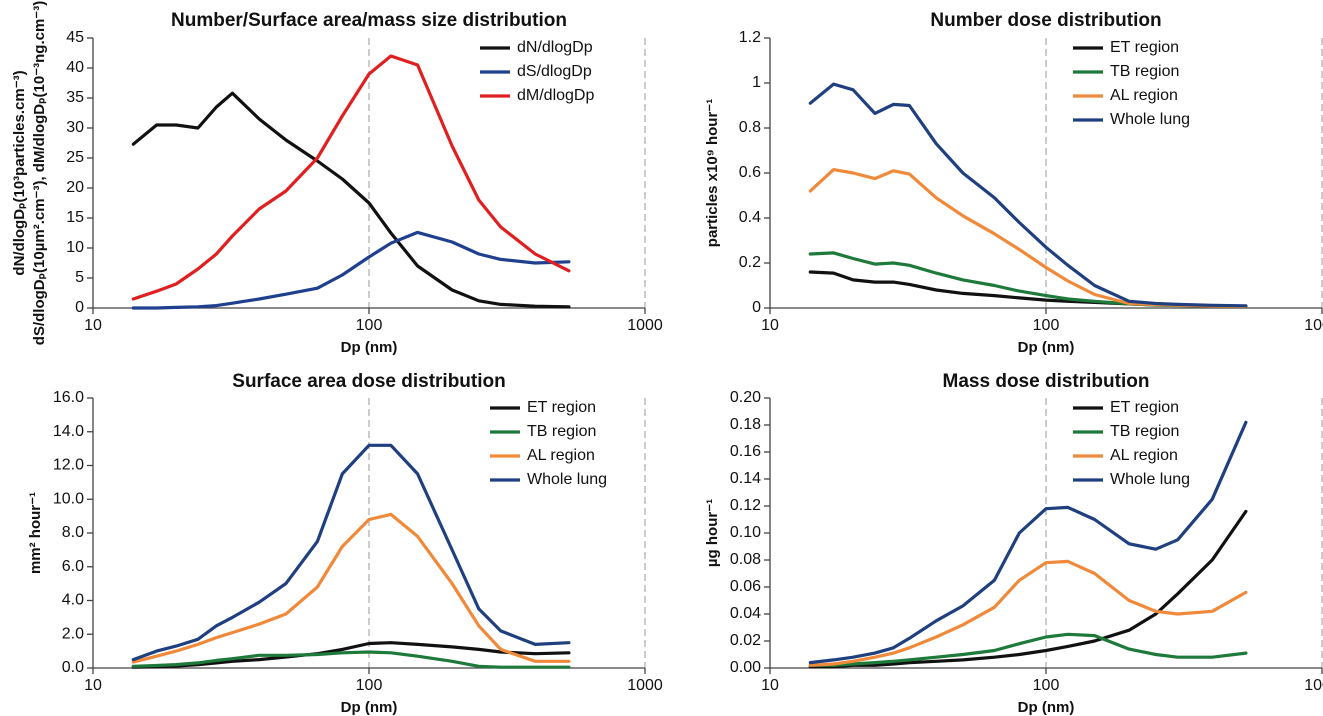 This screenshot has width=1323, height=716. I want to click on y-tick-label: 0.0, so click(73, 667).